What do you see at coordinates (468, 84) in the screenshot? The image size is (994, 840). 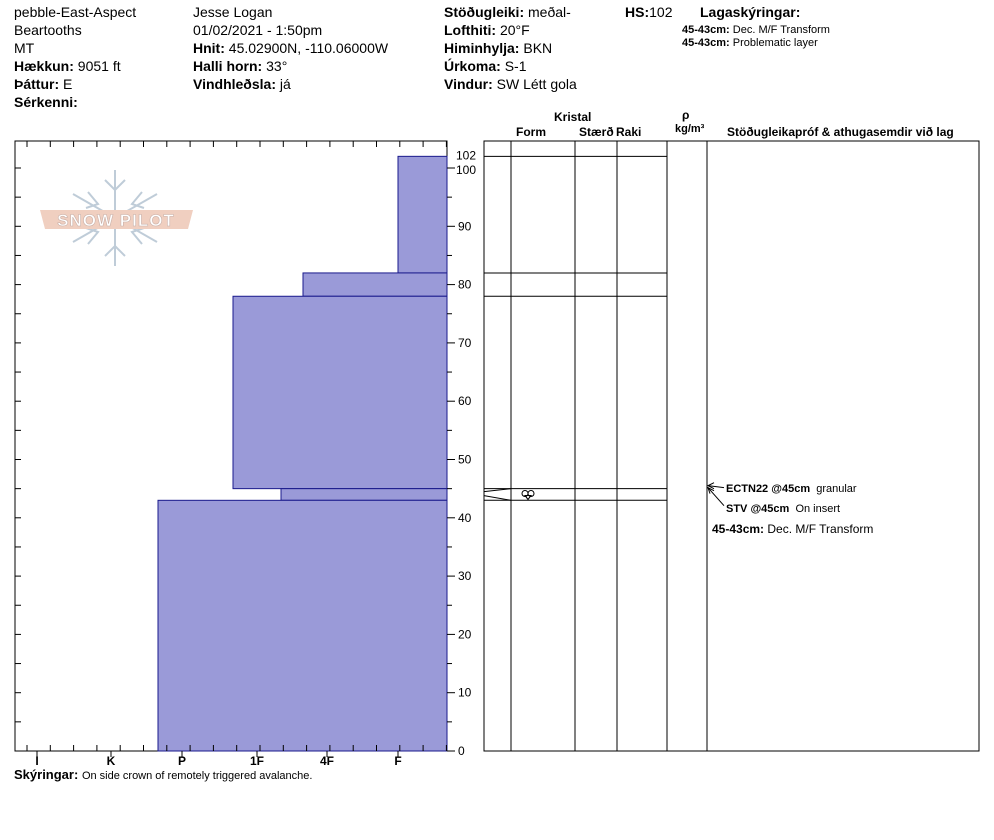 I see `wind-label: Vindur:` at bounding box center [468, 84].